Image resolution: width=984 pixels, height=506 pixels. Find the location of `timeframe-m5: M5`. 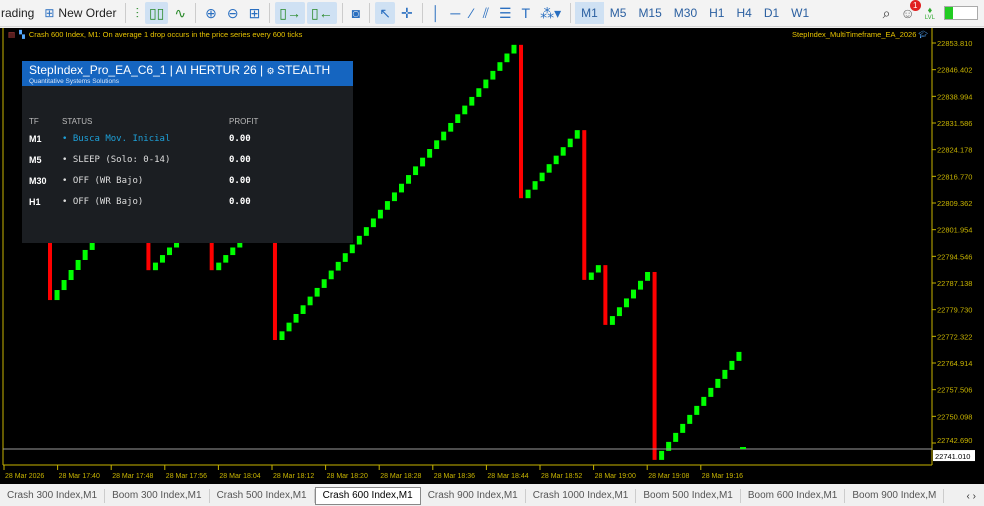

timeframe-m5: M5 is located at coordinates (618, 13).